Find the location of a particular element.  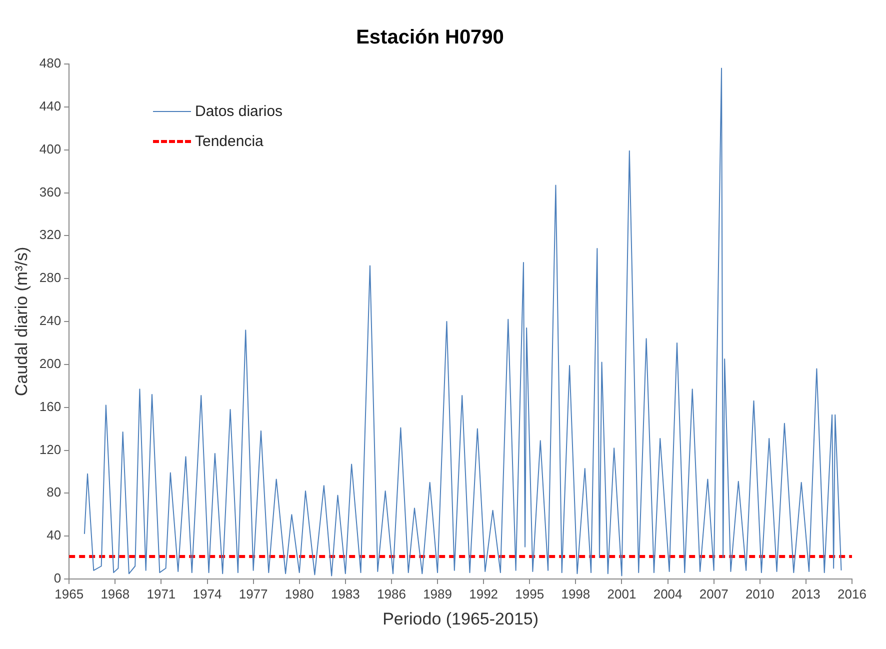

x-tick-label: 1971 is located at coordinates (161, 594).